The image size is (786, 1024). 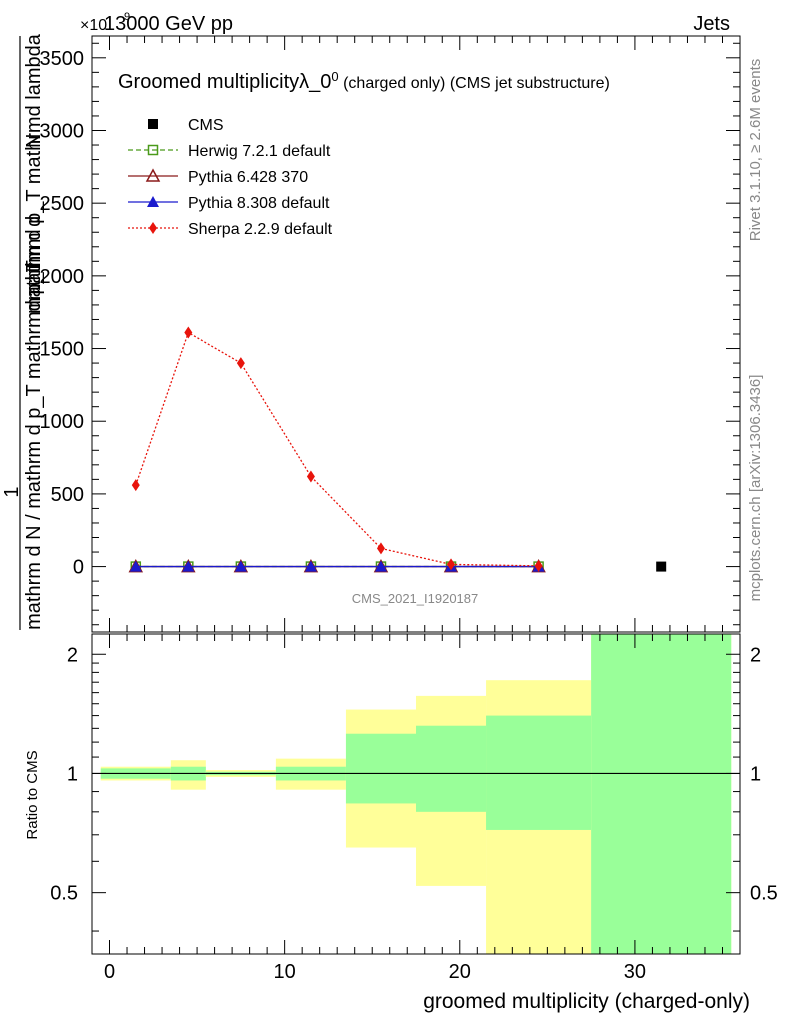 What do you see at coordinates (67, 495) in the screenshot?
I see `main-y-tick-label: 500` at bounding box center [67, 495].